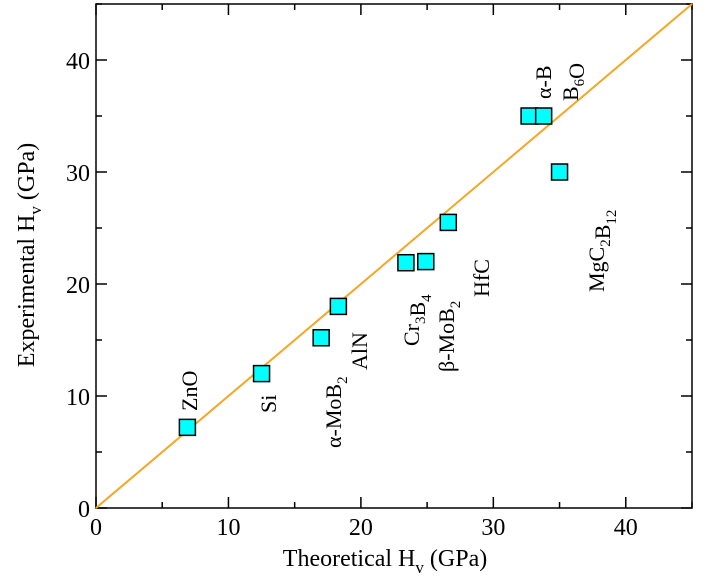 This screenshot has height=582, width=710. What do you see at coordinates (626, 528) in the screenshot?
I see `x-tick-label: 40` at bounding box center [626, 528].